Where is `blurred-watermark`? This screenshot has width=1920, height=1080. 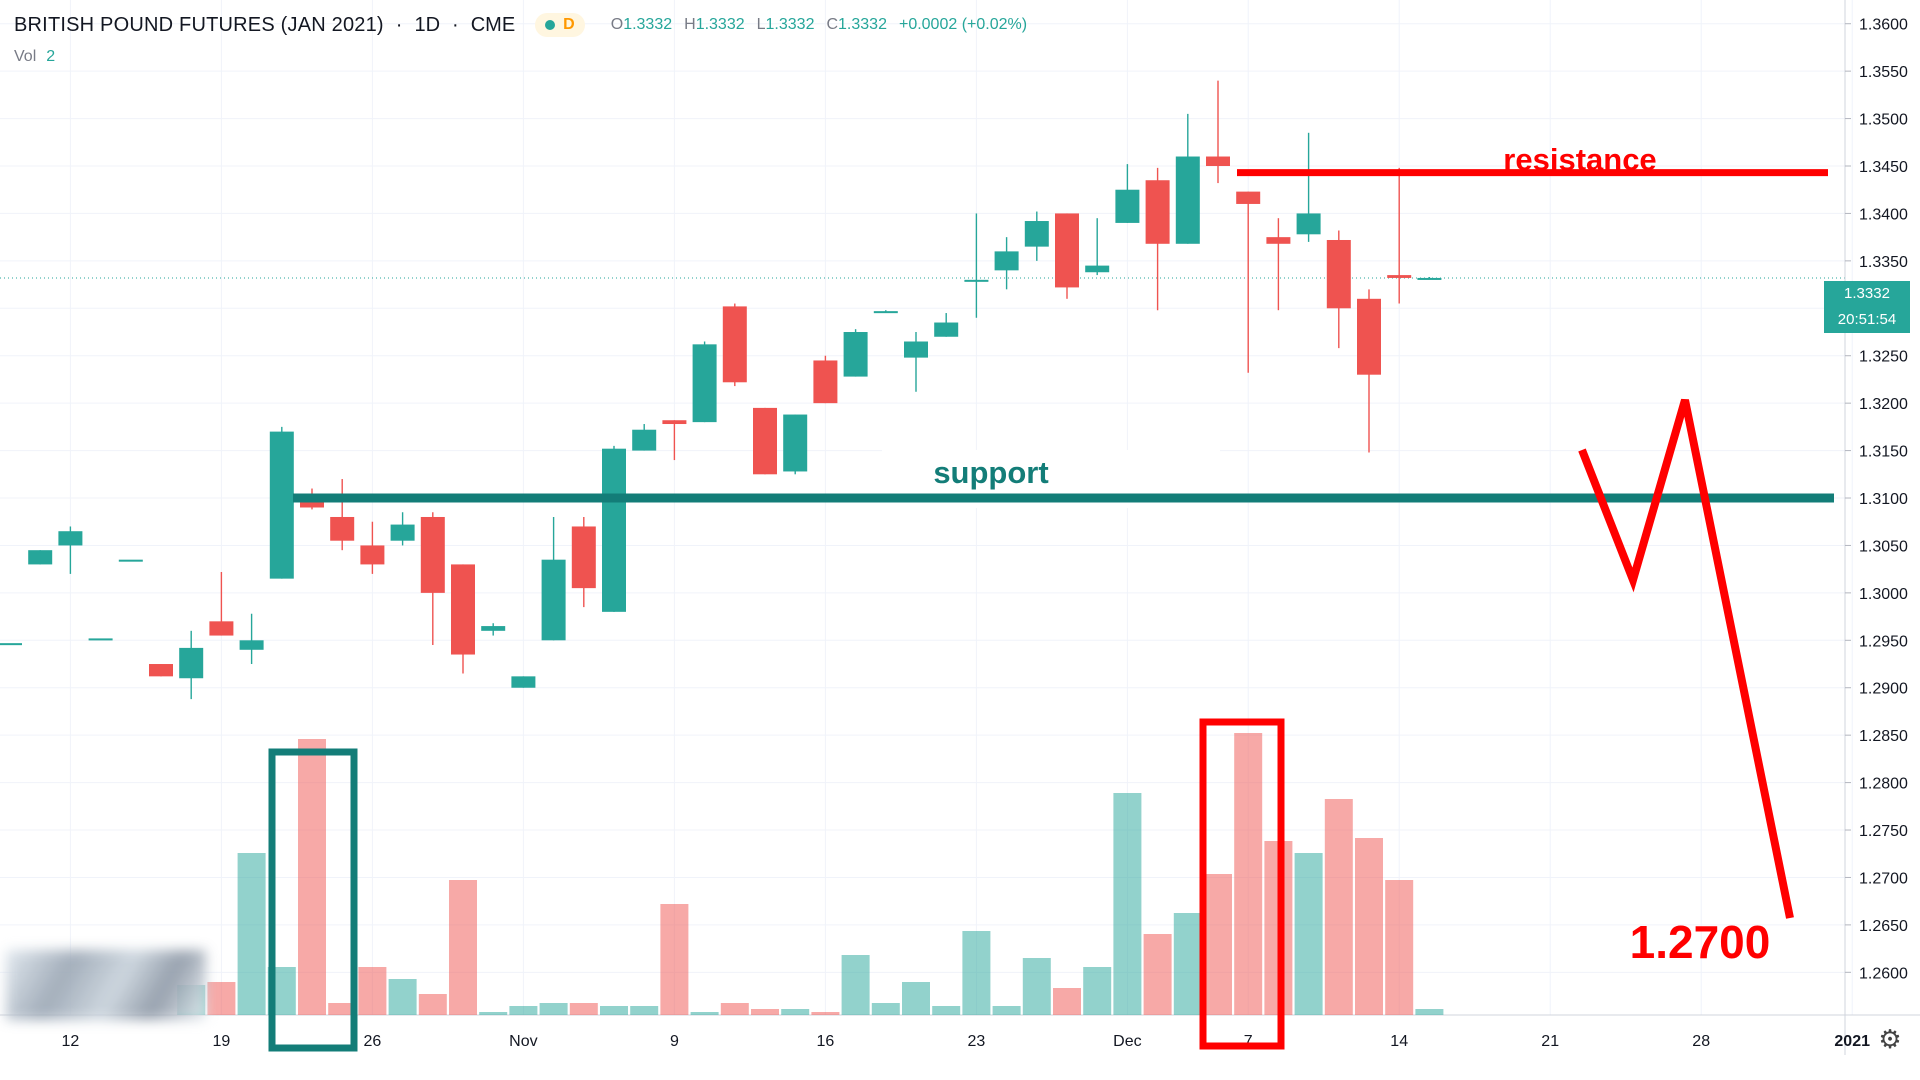 blurred-watermark is located at coordinates (106, 985).